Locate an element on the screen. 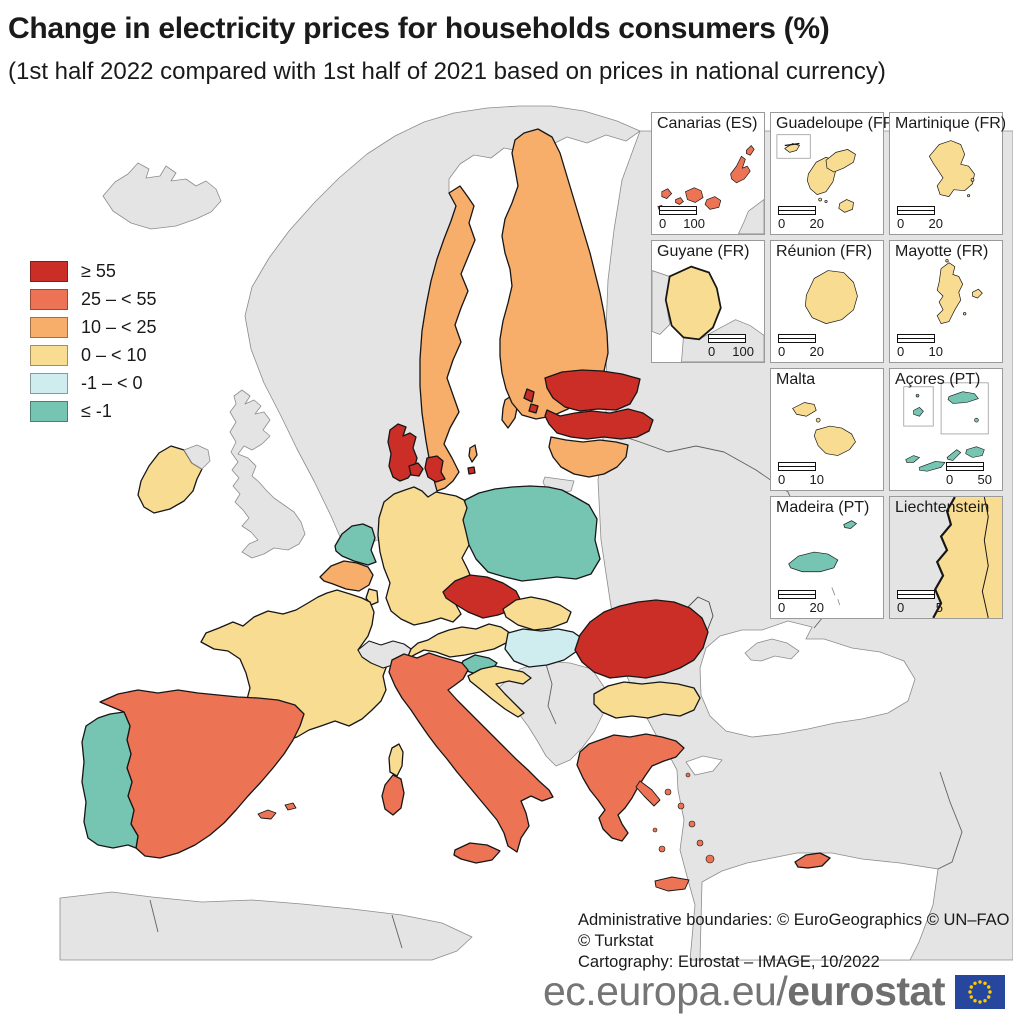 This screenshot has height=1024, width=1013. island-saaremaa is located at coordinates (531, 401).